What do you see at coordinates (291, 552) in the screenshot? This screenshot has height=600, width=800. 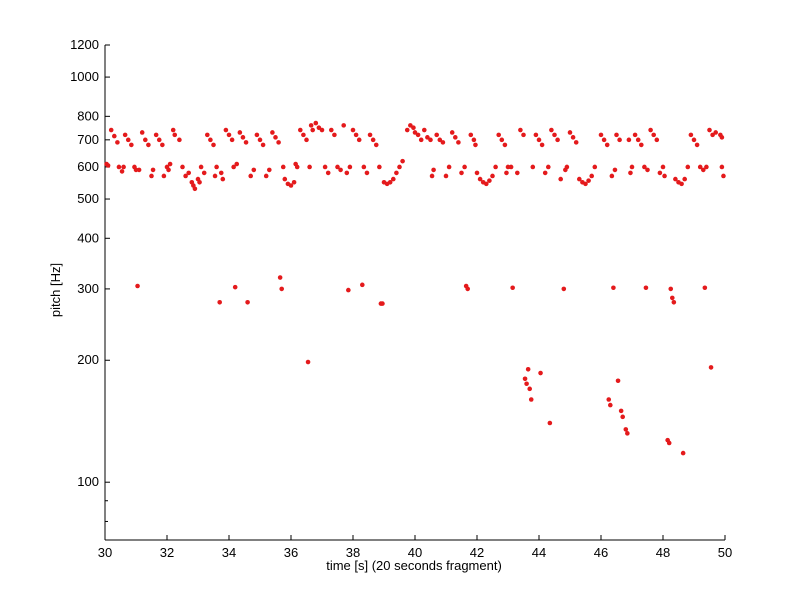 I see `x-tick-label: 36` at bounding box center [291, 552].